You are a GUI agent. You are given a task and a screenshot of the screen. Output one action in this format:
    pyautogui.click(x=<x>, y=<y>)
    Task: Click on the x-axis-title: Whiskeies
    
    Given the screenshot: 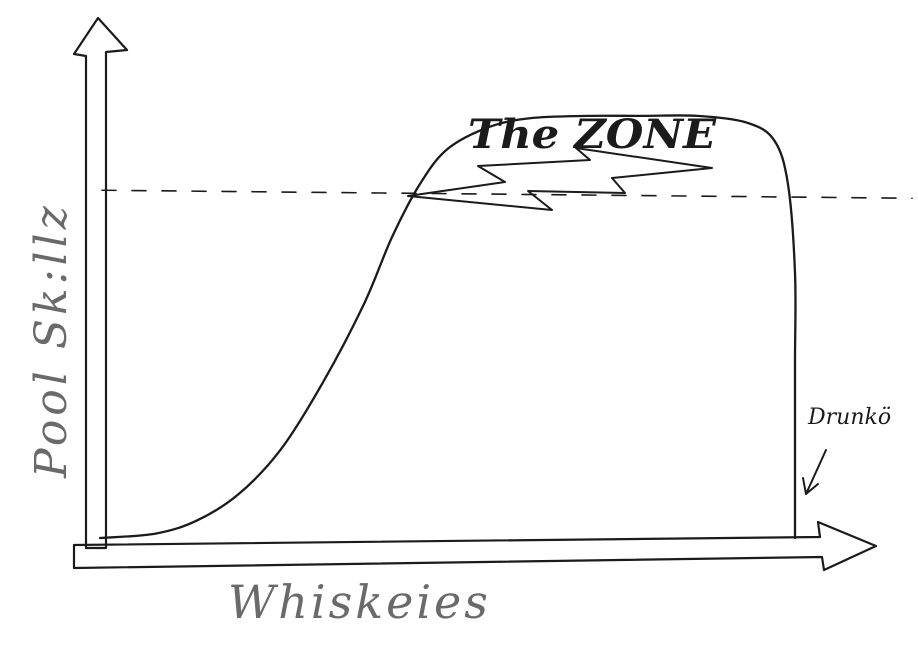 What is the action you would take?
    pyautogui.click(x=359, y=602)
    